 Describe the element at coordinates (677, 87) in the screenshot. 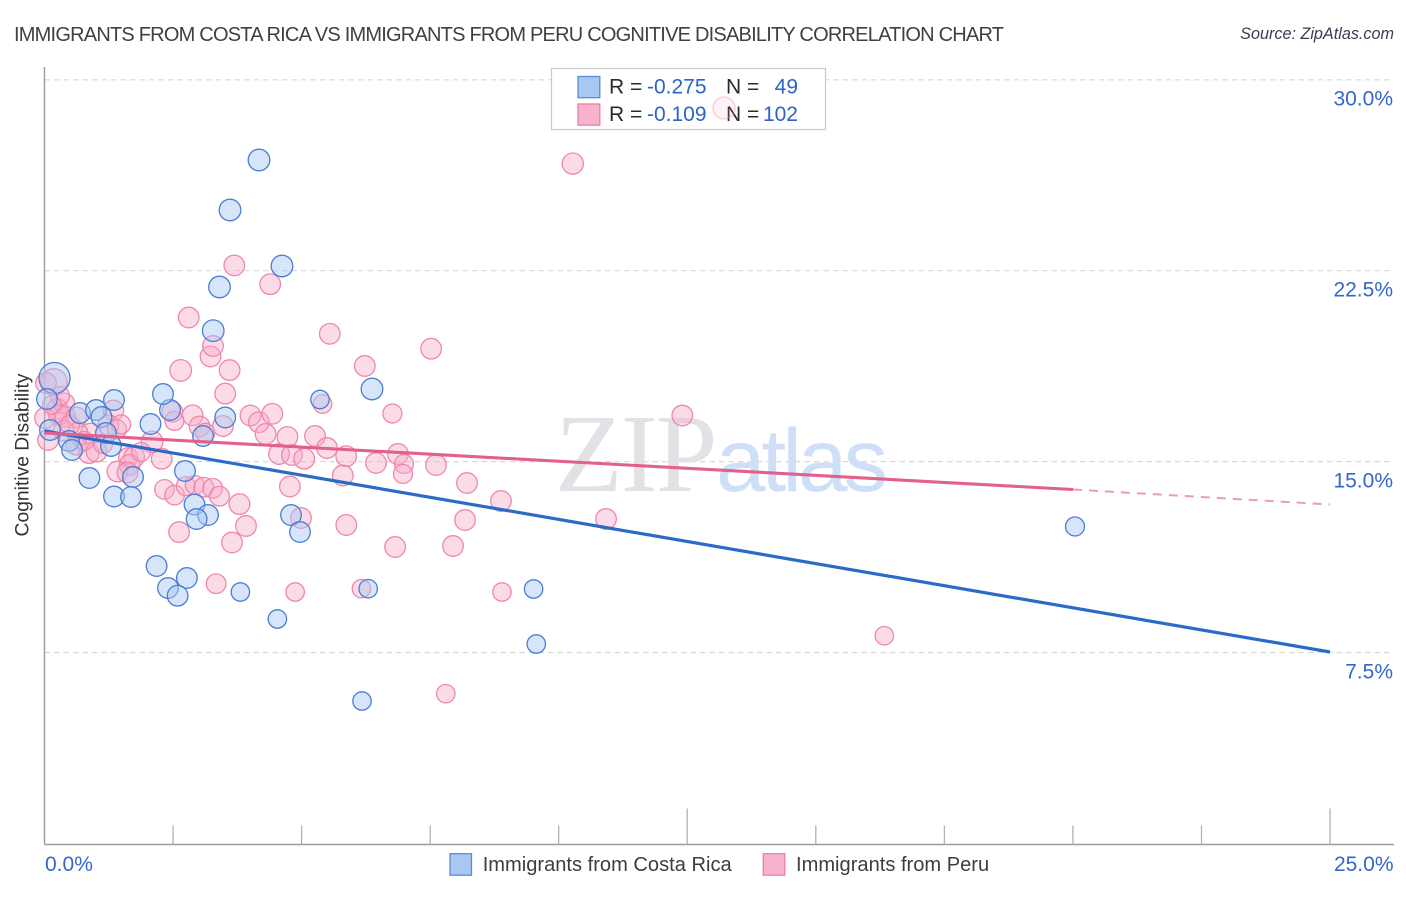

I see `svg-text: -0.275` at that location.